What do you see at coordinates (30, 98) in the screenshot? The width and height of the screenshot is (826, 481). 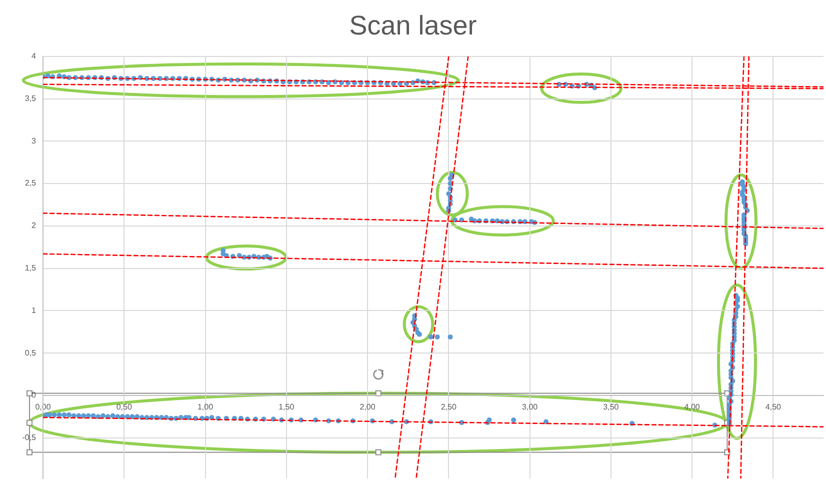 I see `y-tick-label: 3,5` at bounding box center [30, 98].